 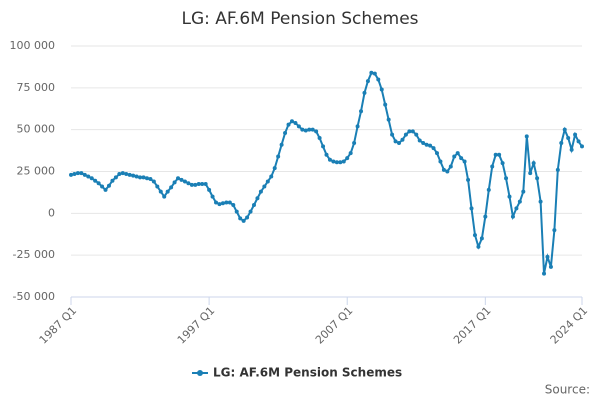 What do you see at coordinates (51, 212) in the screenshot?
I see `y-tick-label: 0` at bounding box center [51, 212].